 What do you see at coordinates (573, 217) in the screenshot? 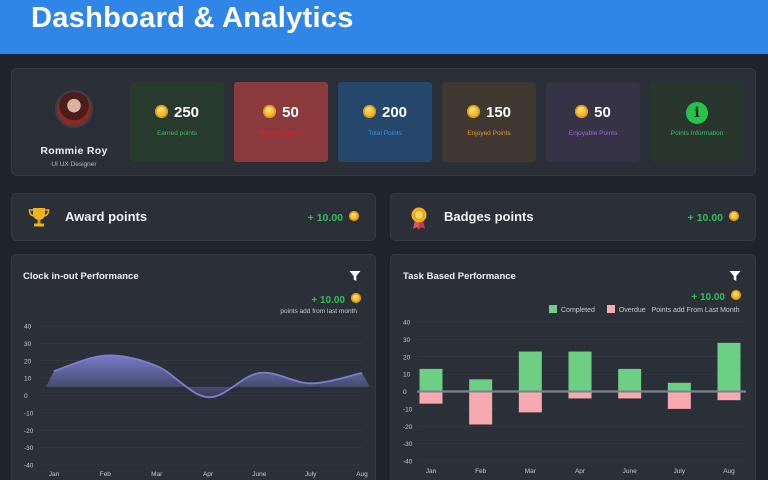
I see `badges-points-card: Badges points + 10.00` at bounding box center [573, 217].